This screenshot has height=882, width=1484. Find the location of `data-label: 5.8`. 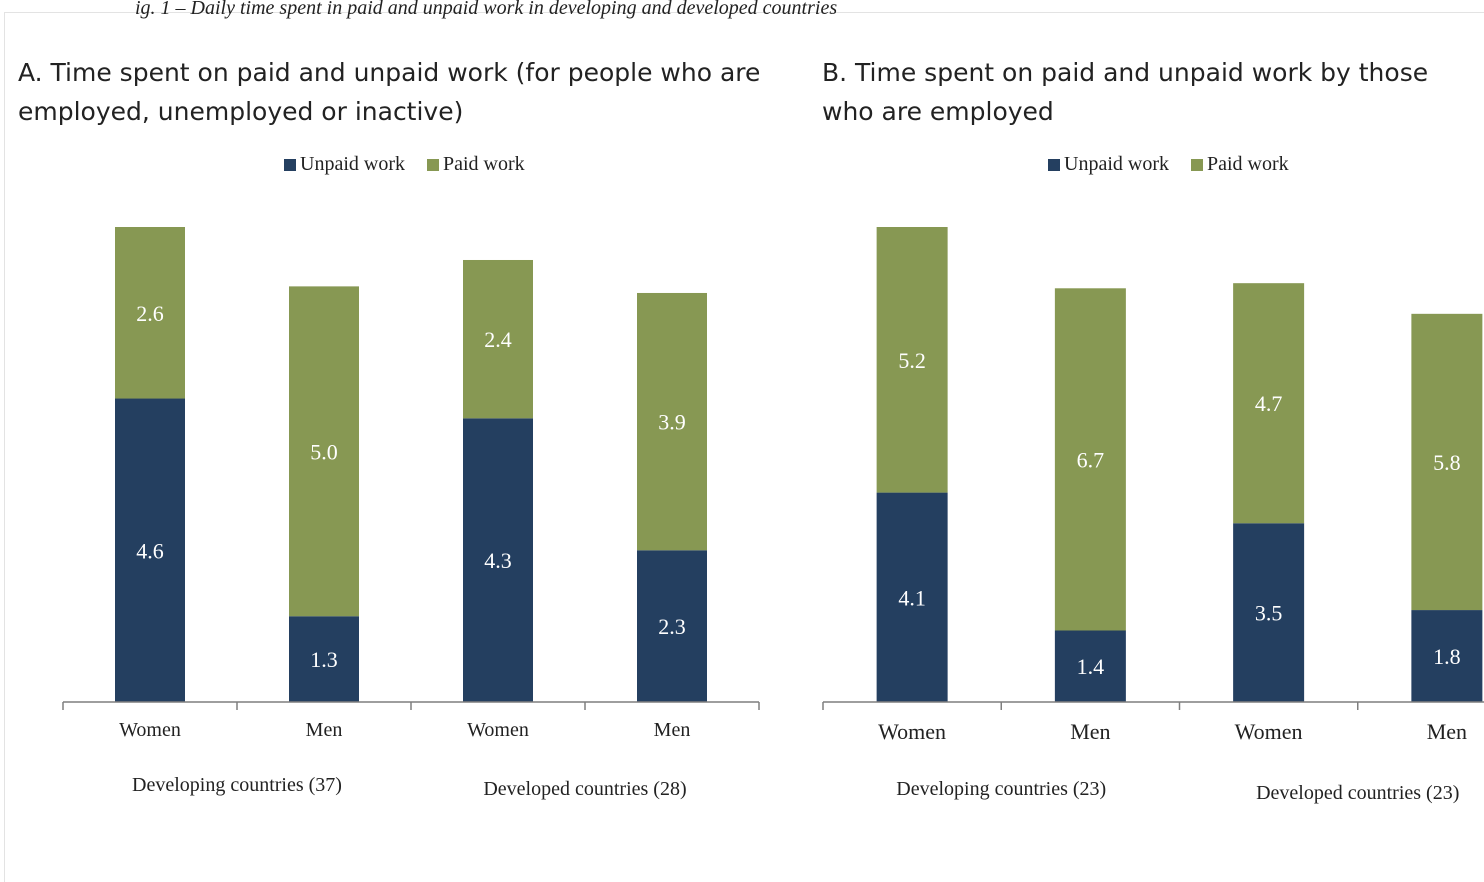

data-label: 5.8 is located at coordinates (1447, 462).